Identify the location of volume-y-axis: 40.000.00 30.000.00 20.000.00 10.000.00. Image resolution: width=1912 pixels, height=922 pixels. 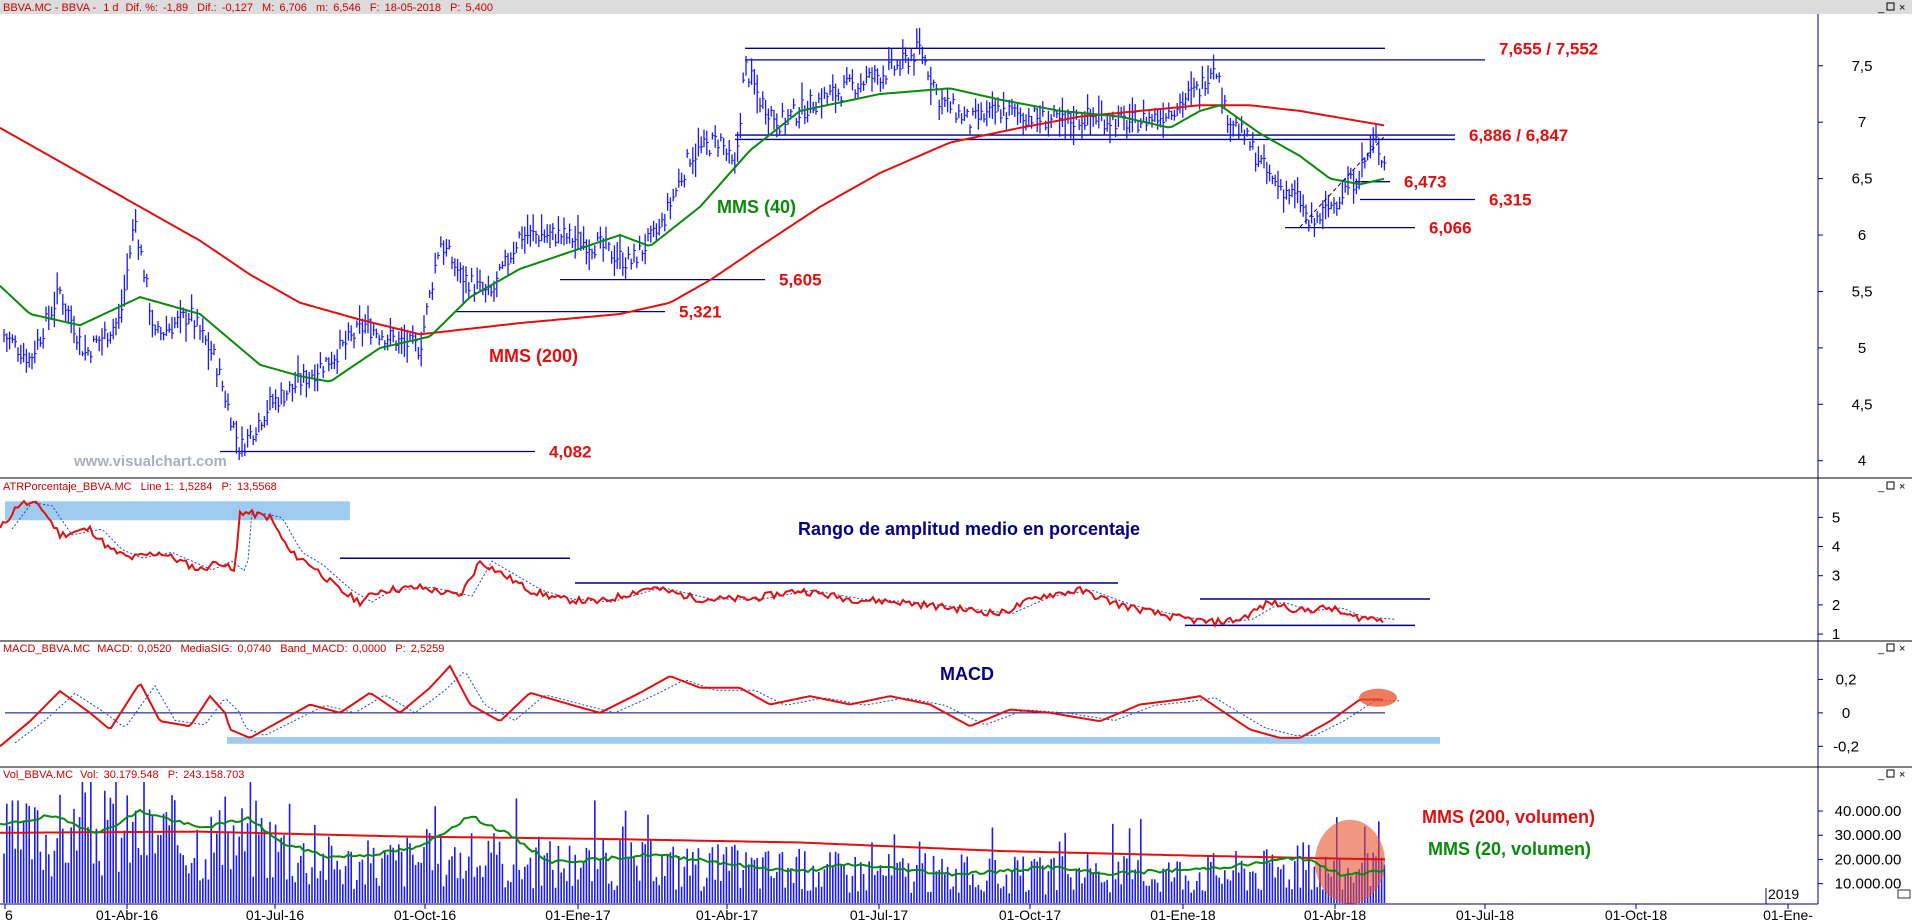
(1859, 848).